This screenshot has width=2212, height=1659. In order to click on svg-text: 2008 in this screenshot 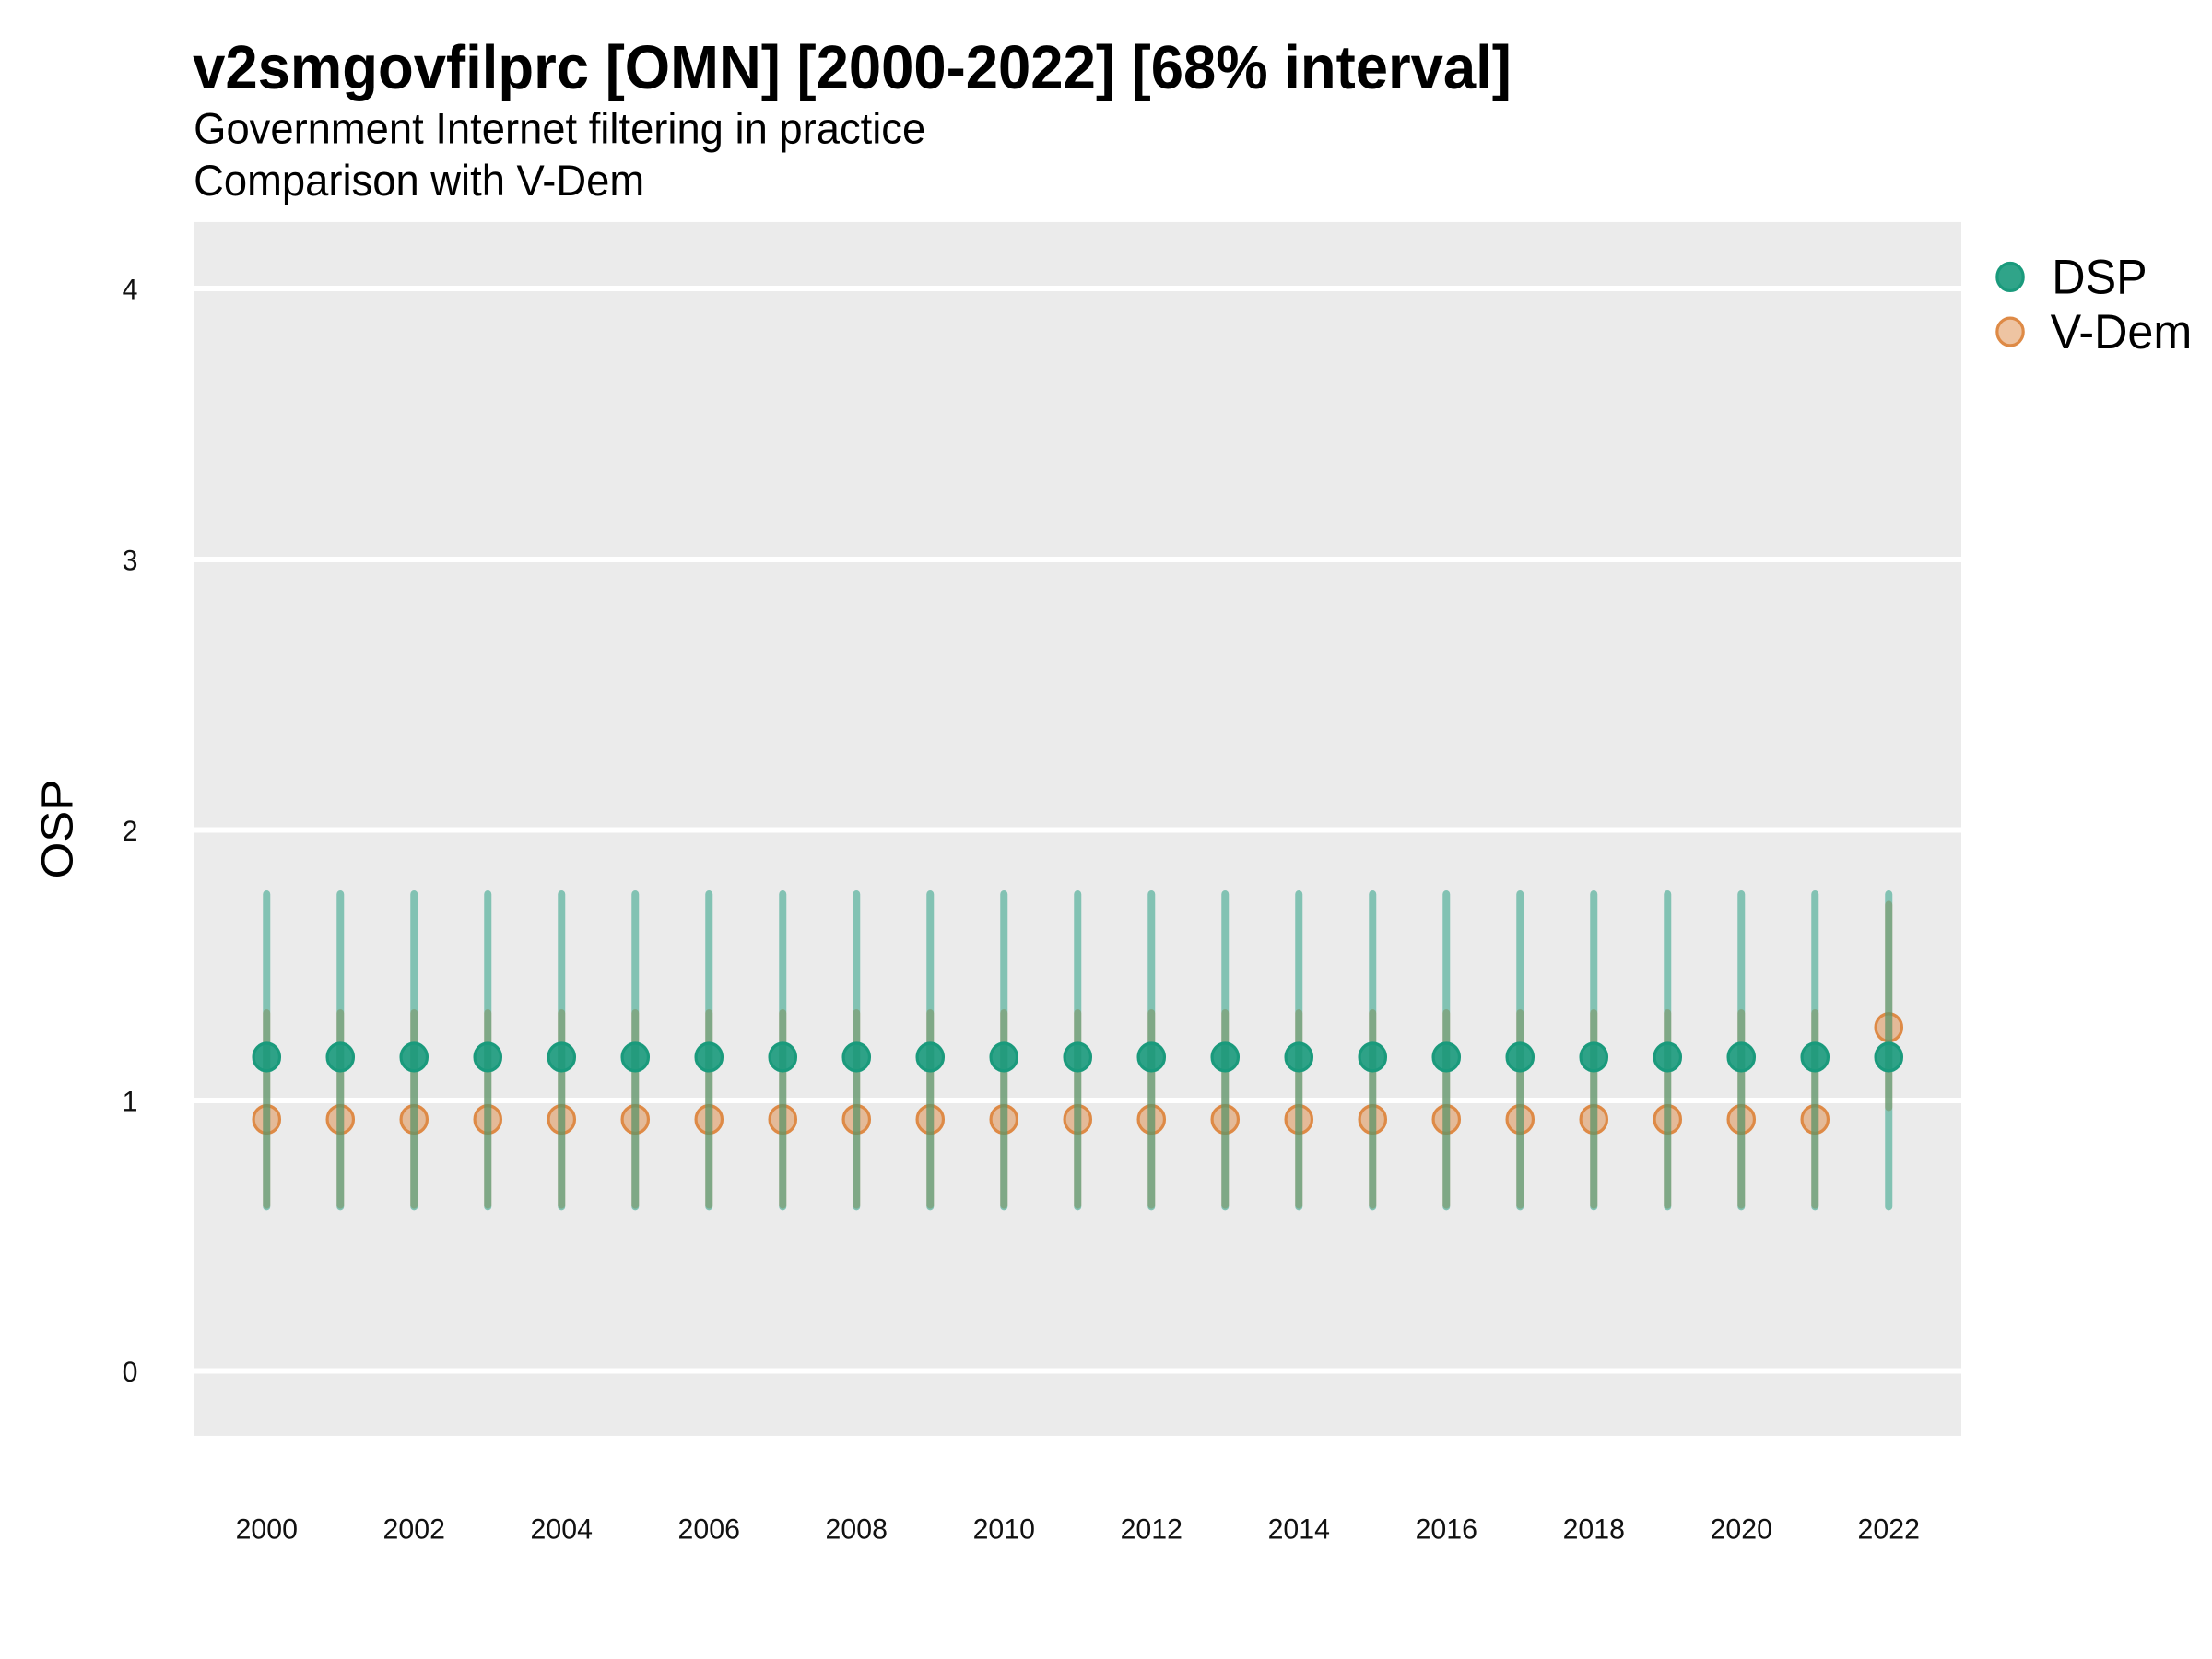, I will do `click(857, 1529)`.